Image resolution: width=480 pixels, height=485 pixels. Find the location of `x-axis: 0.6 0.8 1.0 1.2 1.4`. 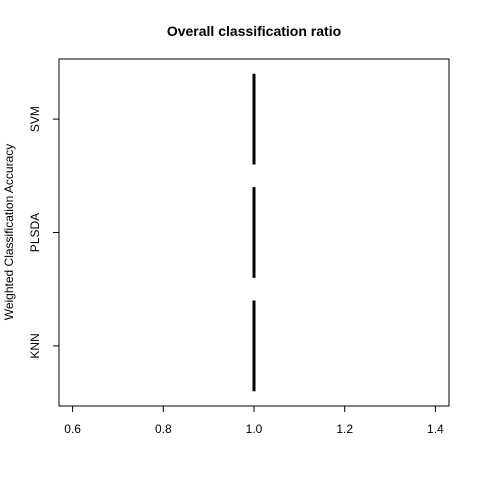

x-axis: 0.6 0.8 1.0 1.2 1.4 is located at coordinates (254, 420).